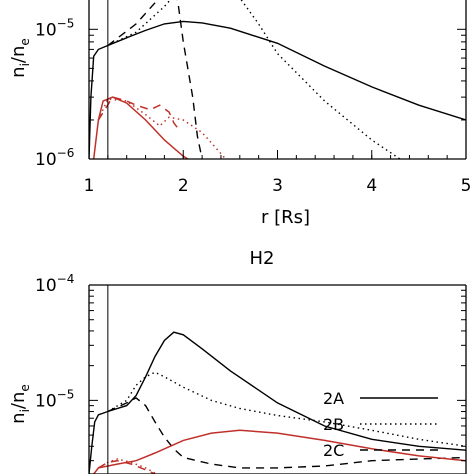  I want to click on x-tick-label-panel1: 2, so click(183, 186).